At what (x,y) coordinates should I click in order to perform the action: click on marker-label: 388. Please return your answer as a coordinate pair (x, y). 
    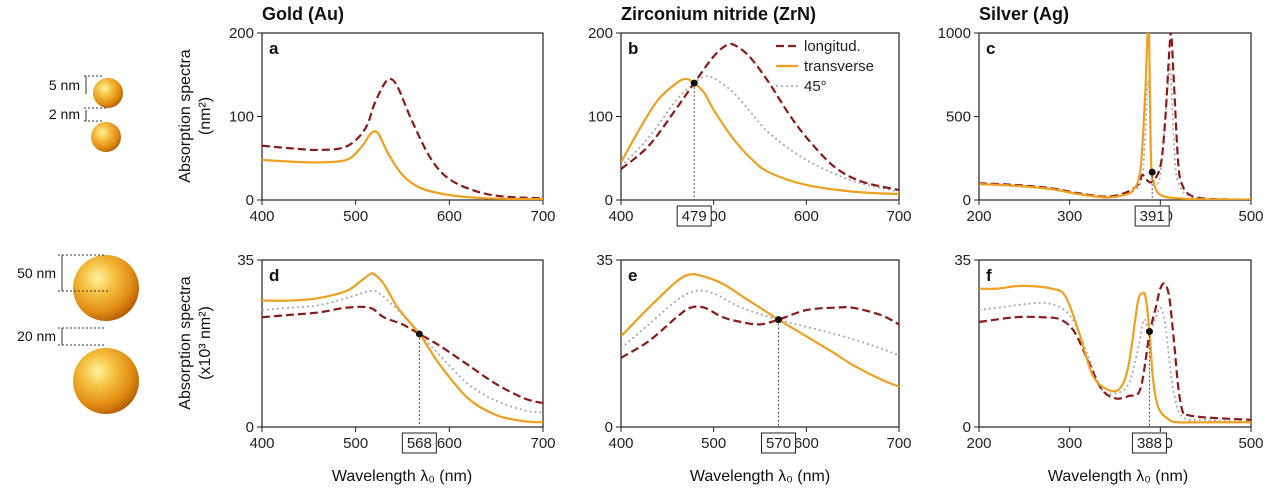
    Looking at the image, I should click on (1149, 443).